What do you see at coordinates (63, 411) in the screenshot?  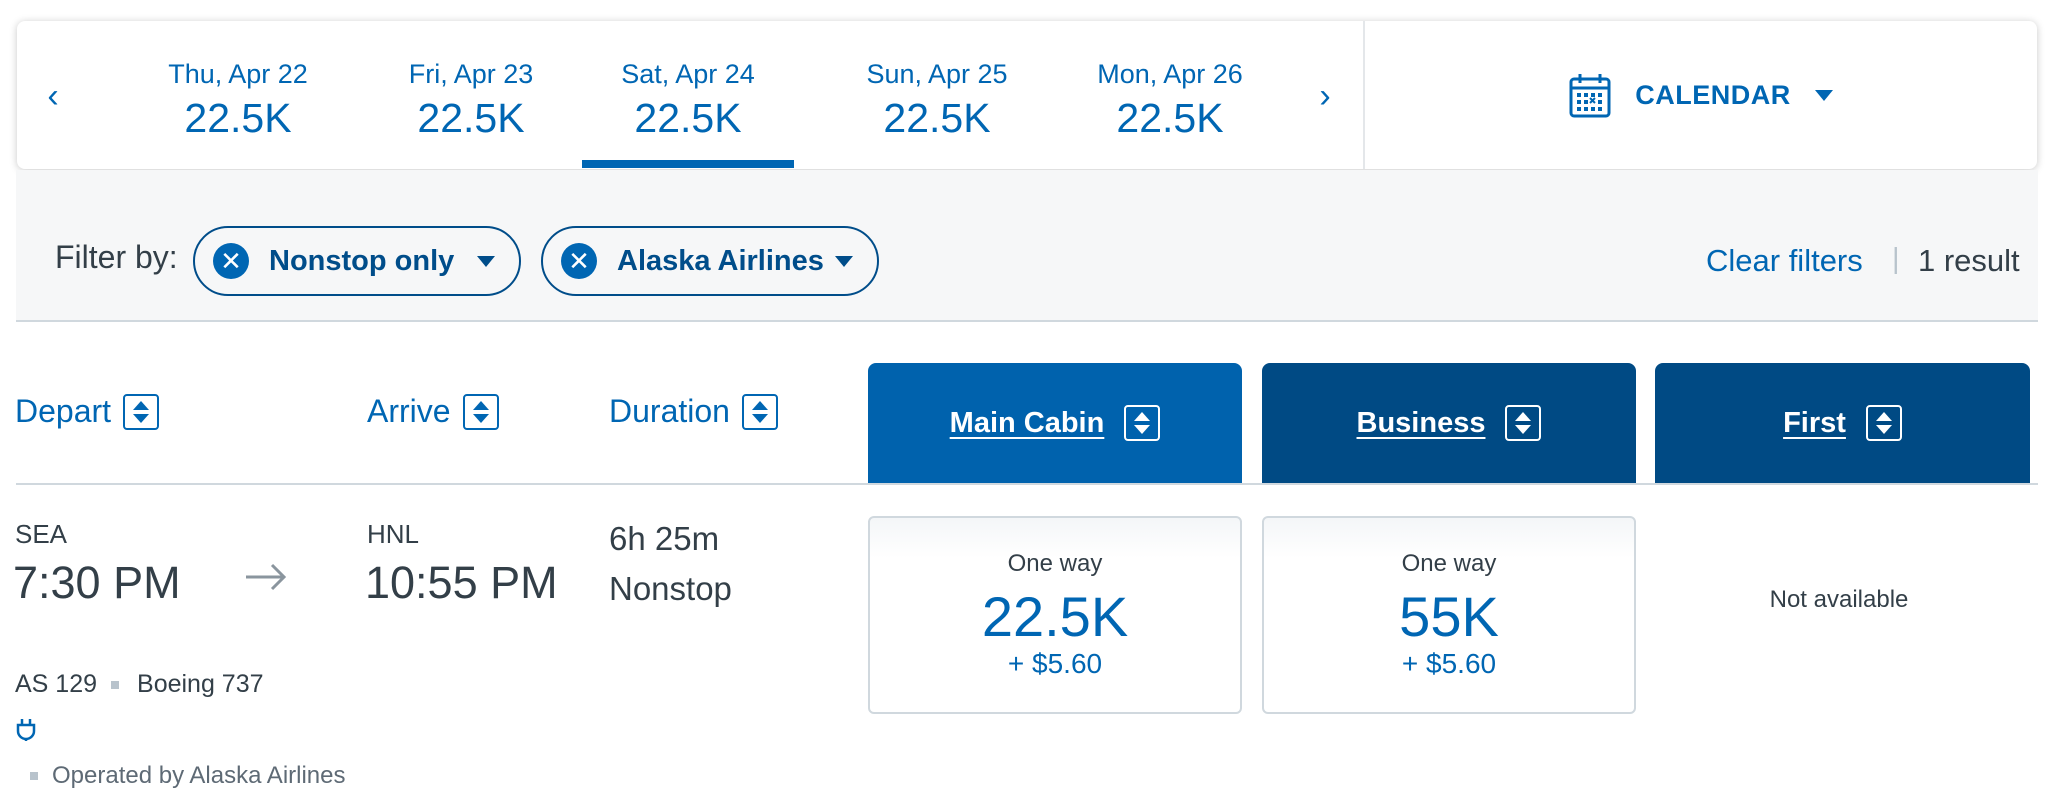 I see `column-label-depart: Depart` at bounding box center [63, 411].